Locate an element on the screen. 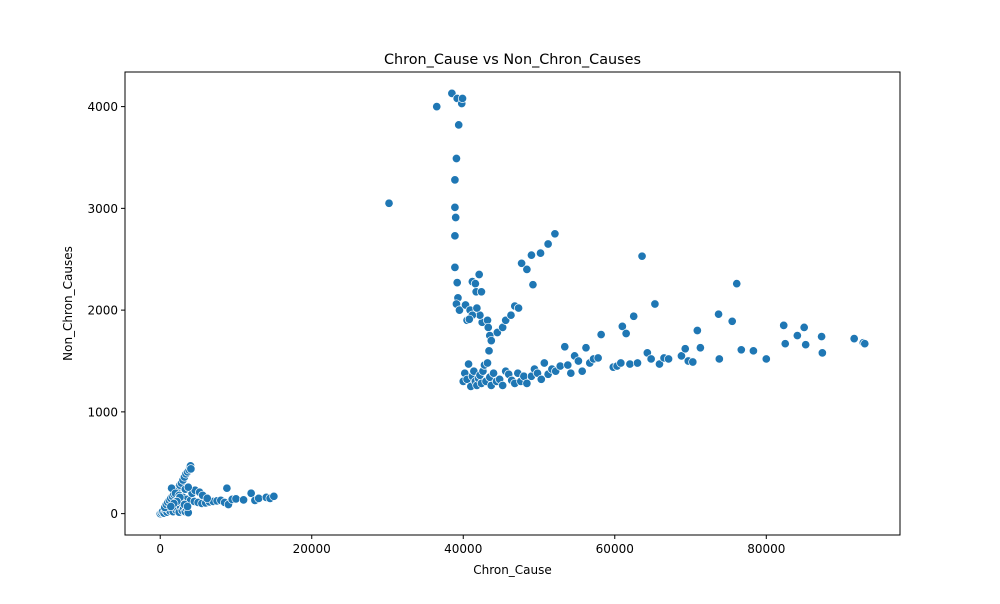 The image size is (1000, 604). y-axis-label: Non_Chron_Causes is located at coordinates (68, 303).